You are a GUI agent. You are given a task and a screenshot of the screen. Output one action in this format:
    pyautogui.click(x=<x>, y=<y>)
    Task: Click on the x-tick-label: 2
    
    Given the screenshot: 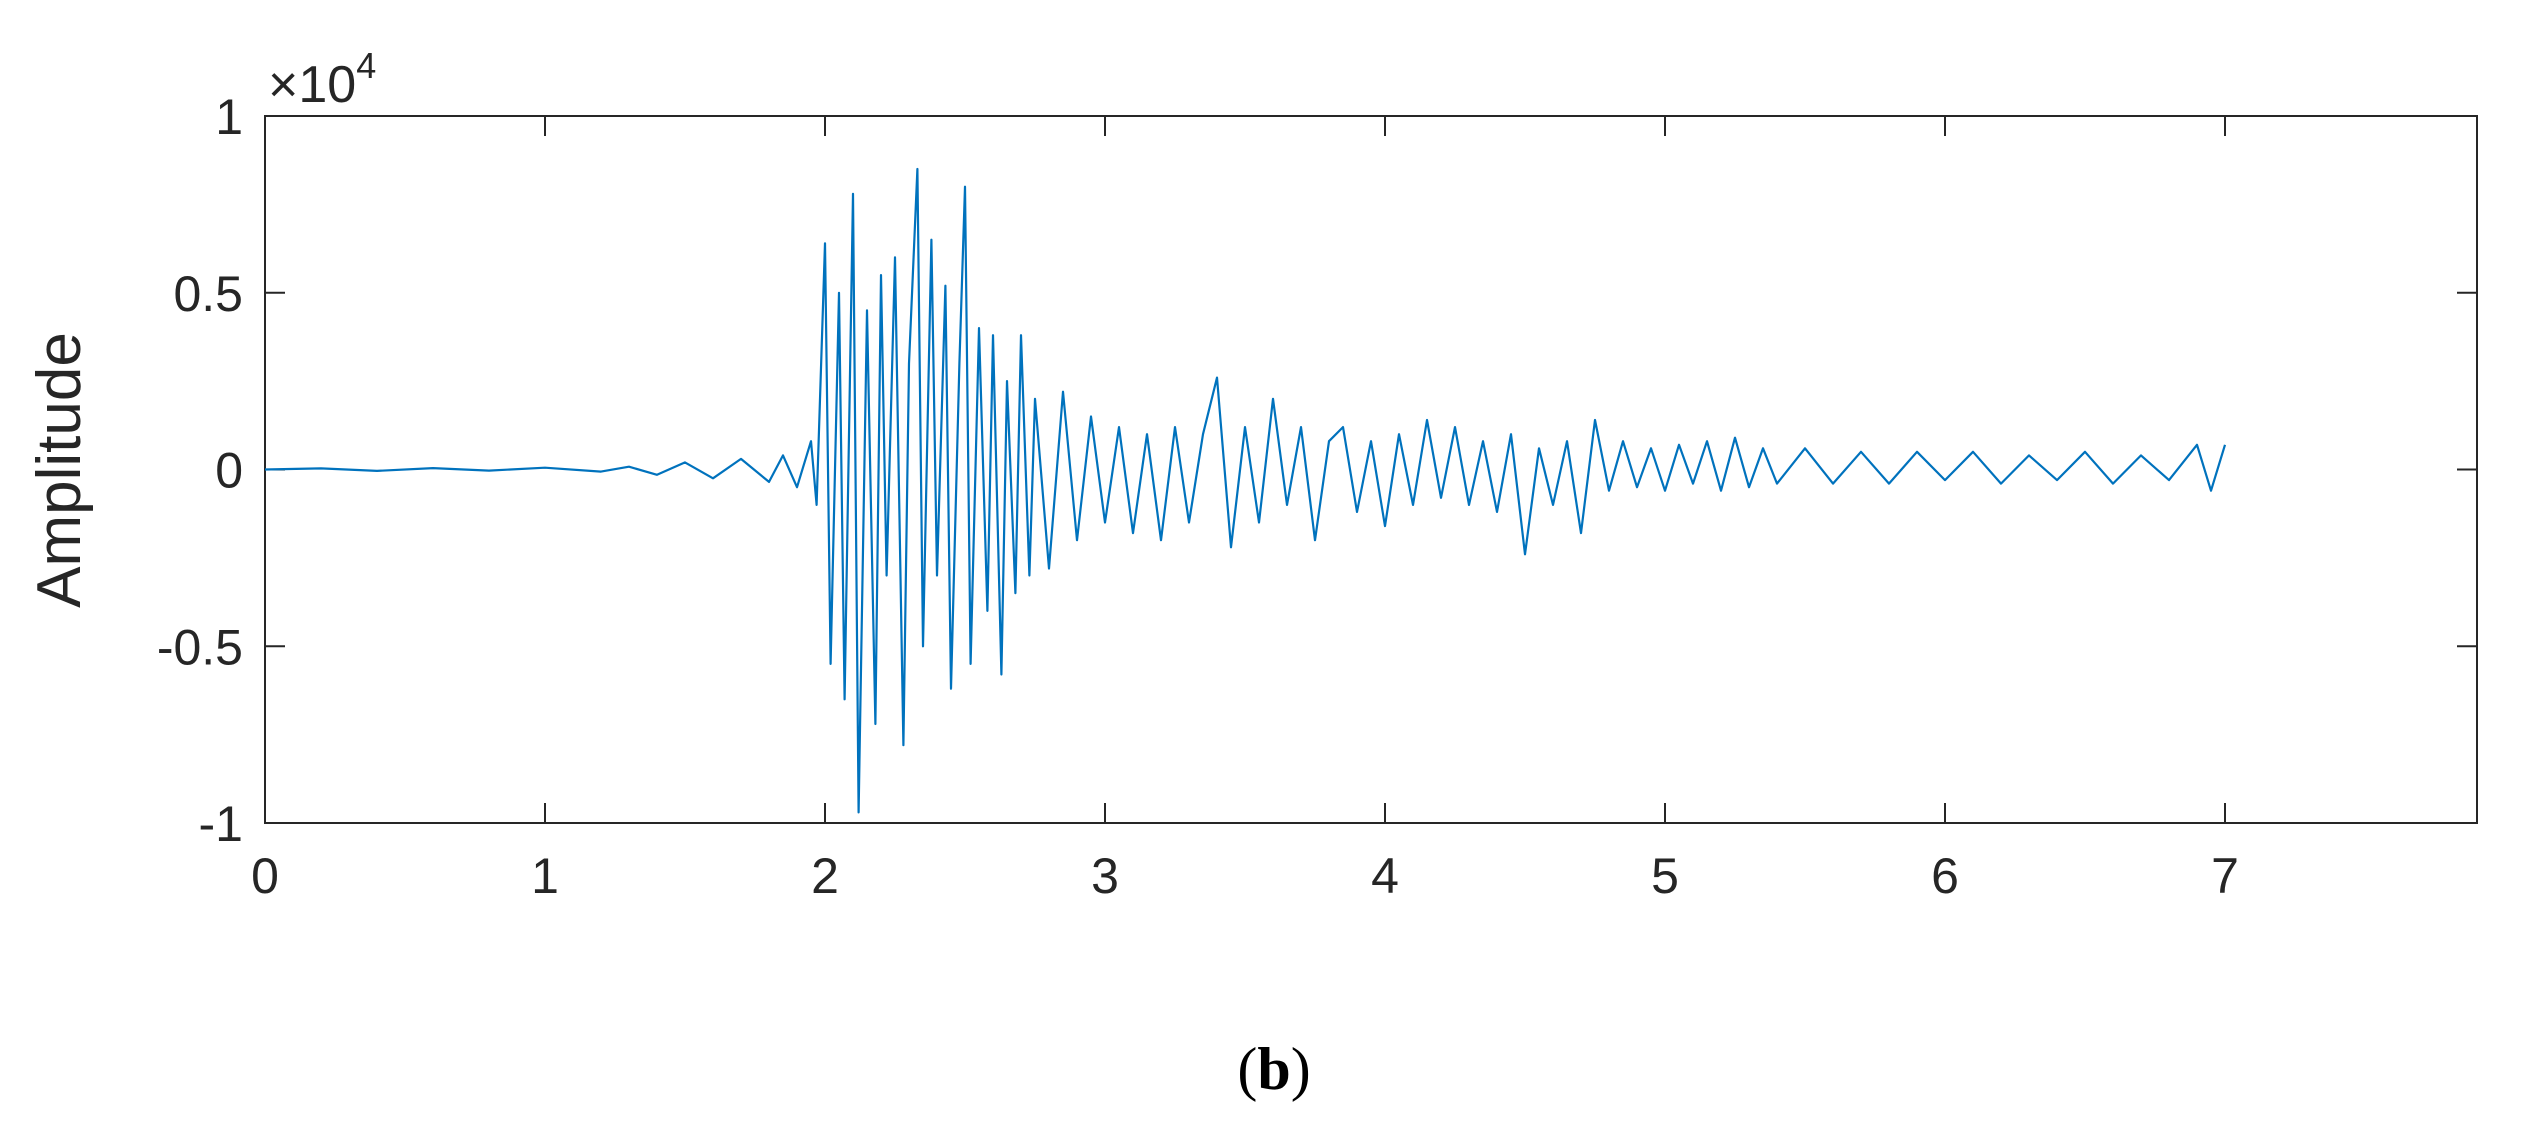 What is the action you would take?
    pyautogui.click(x=825, y=876)
    